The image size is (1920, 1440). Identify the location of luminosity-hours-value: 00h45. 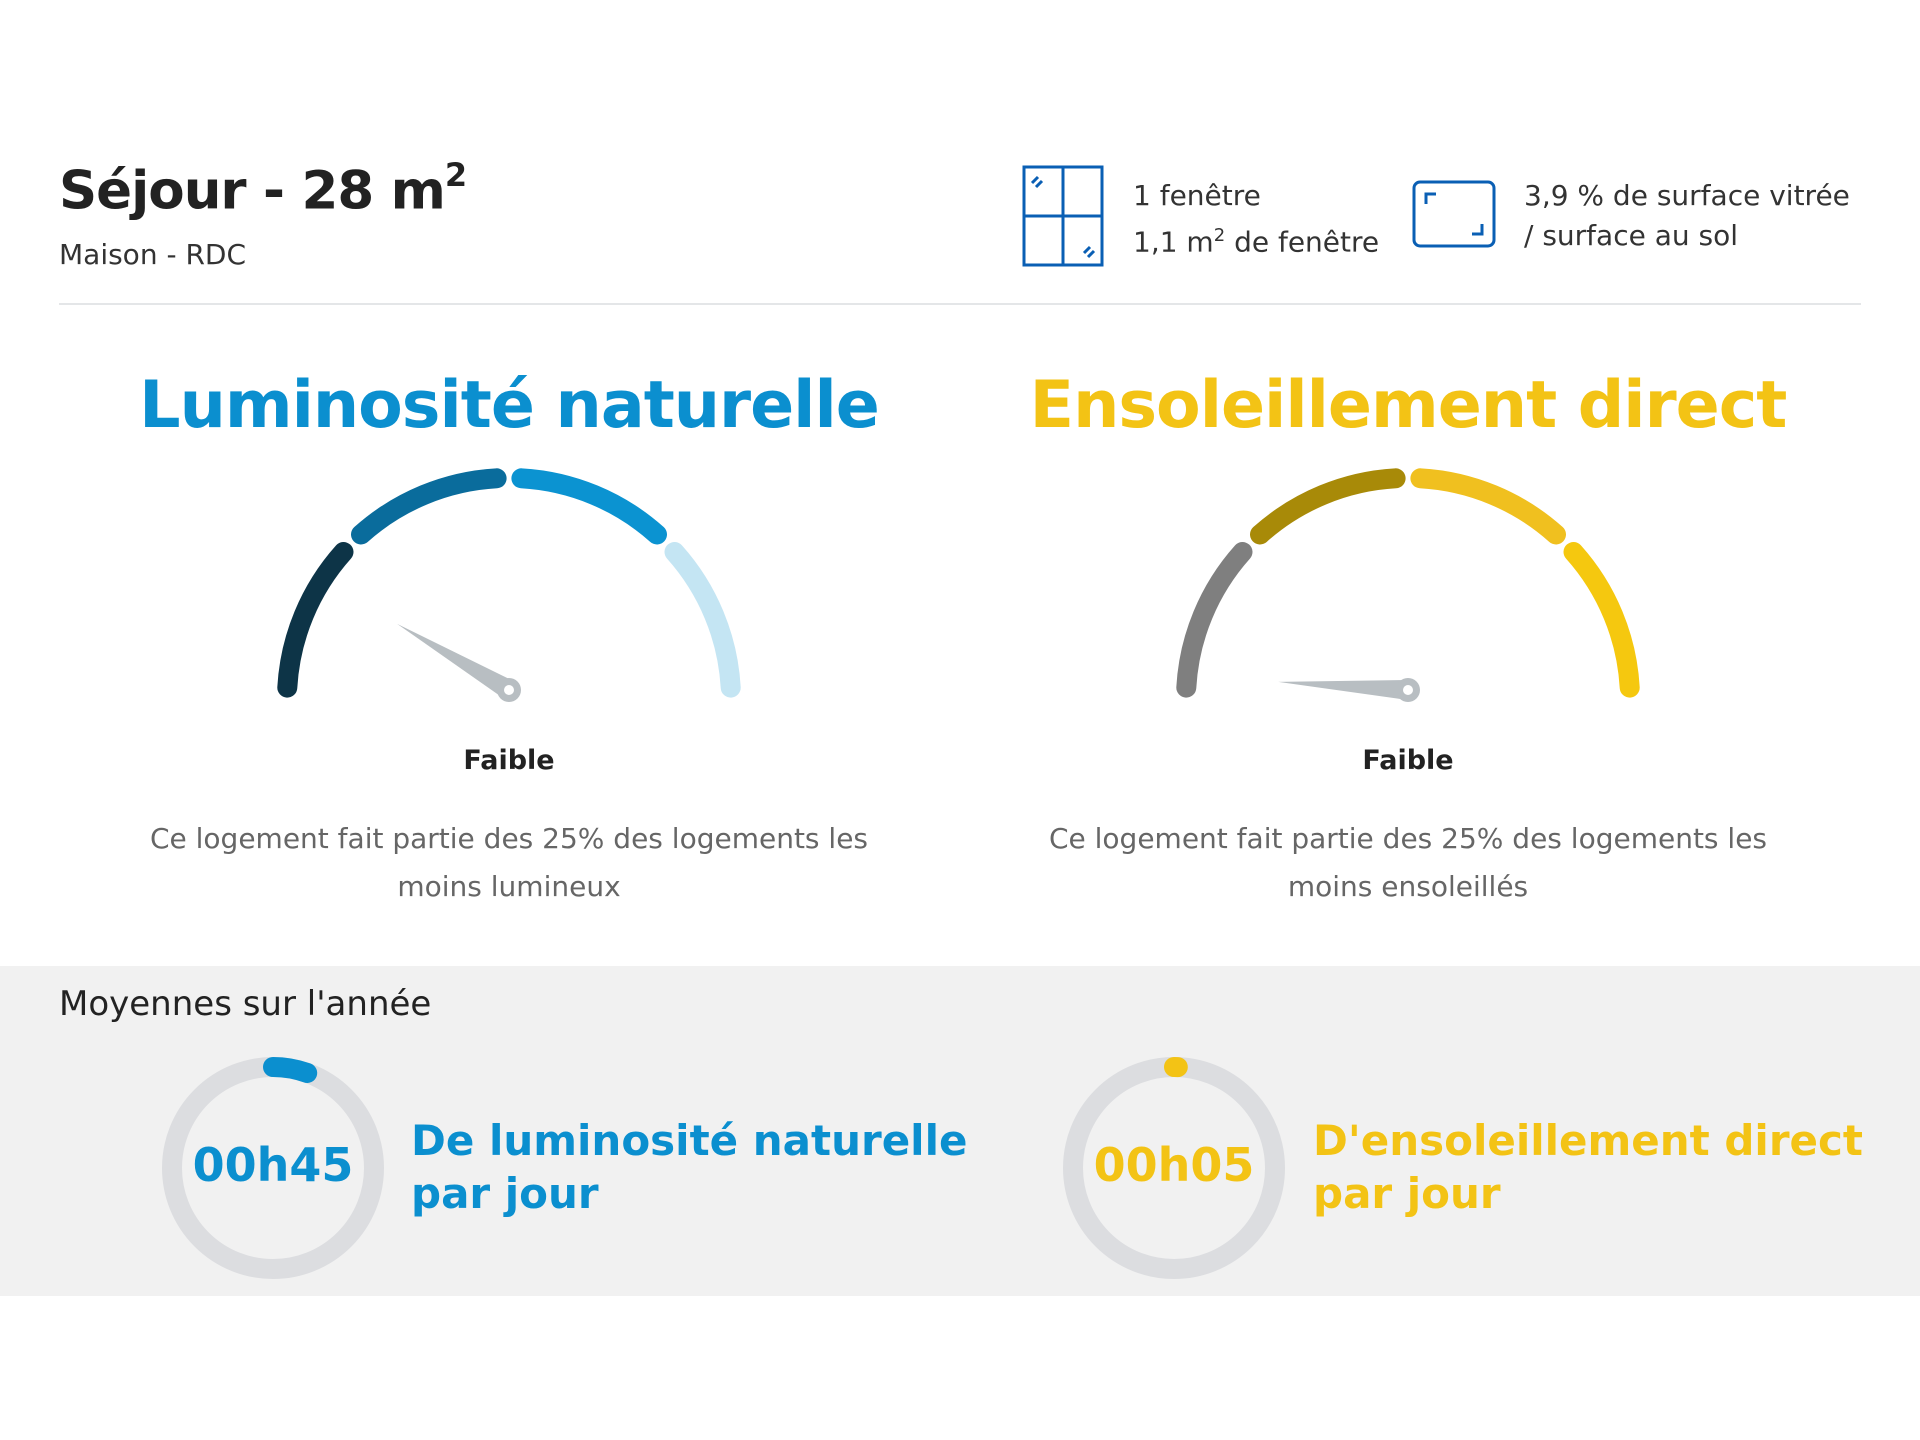
(273, 1165).